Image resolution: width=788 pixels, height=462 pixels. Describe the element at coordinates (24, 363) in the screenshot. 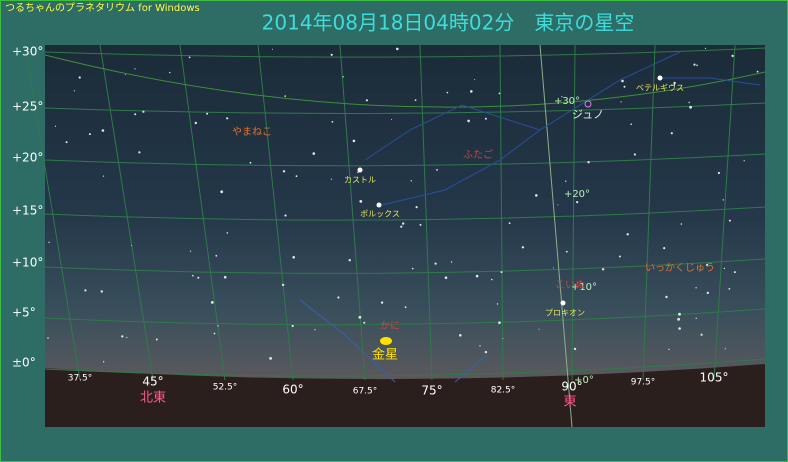

I see `altitude-label: ±0°` at that location.